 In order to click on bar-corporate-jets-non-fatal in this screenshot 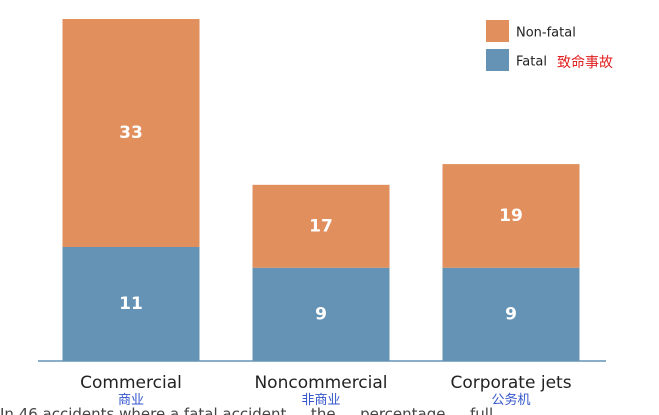, I will do `click(511, 216)`.